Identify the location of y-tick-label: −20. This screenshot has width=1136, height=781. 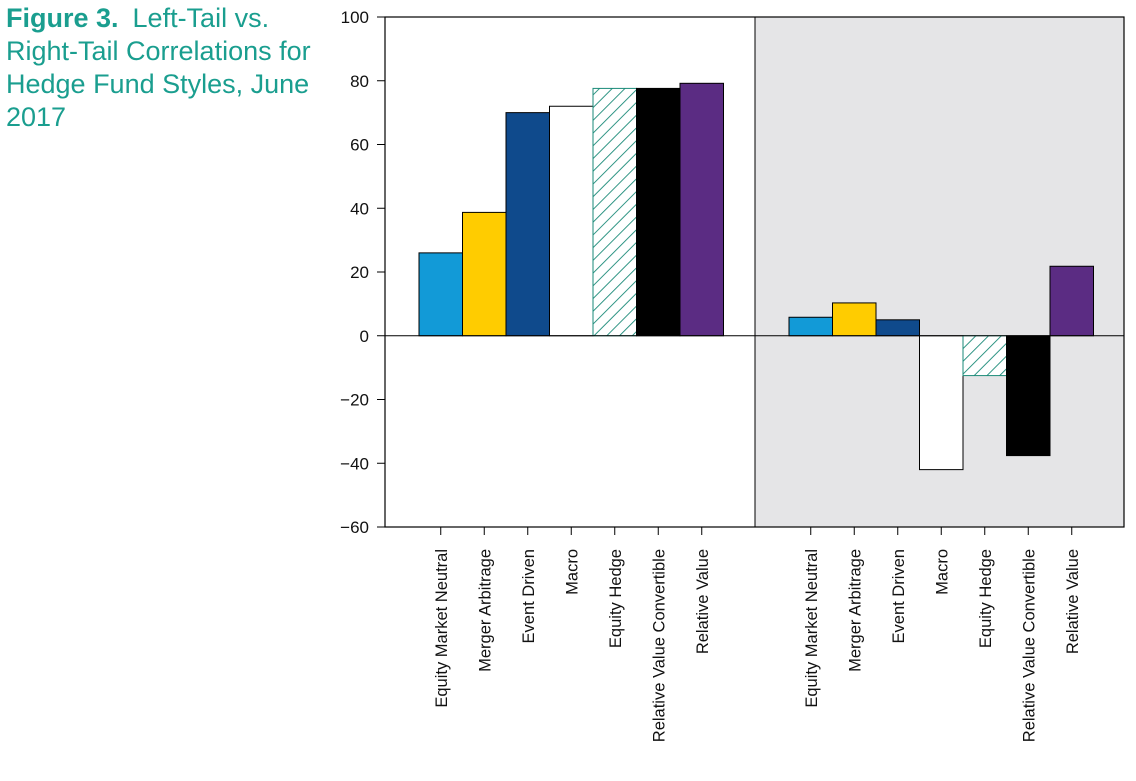
(354, 400).